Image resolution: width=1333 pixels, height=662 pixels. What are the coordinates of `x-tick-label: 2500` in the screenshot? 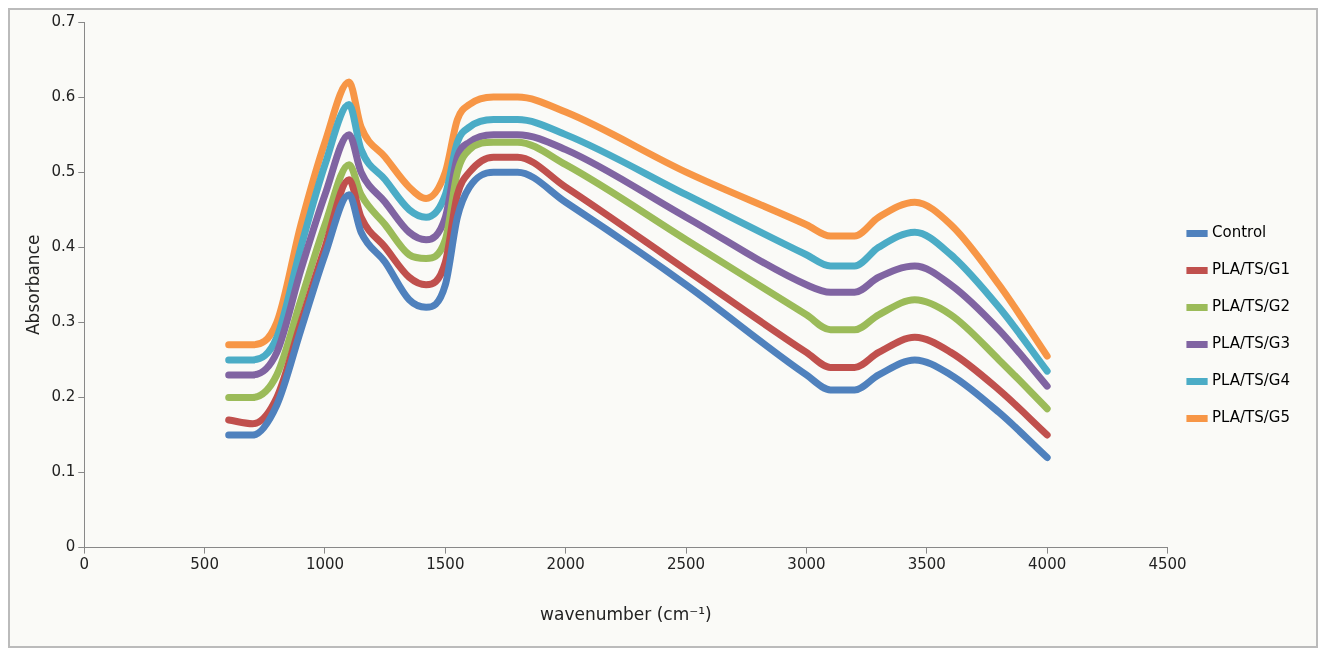 It's located at (686, 564).